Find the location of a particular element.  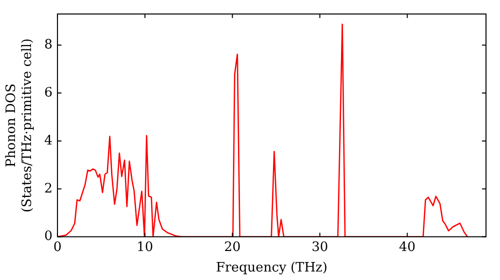

x-tick-label: 20 is located at coordinates (232, 247).